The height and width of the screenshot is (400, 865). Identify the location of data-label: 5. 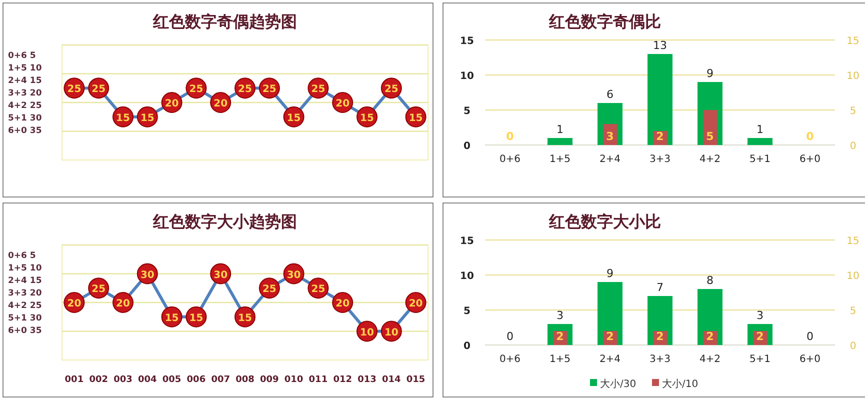
(710, 136).